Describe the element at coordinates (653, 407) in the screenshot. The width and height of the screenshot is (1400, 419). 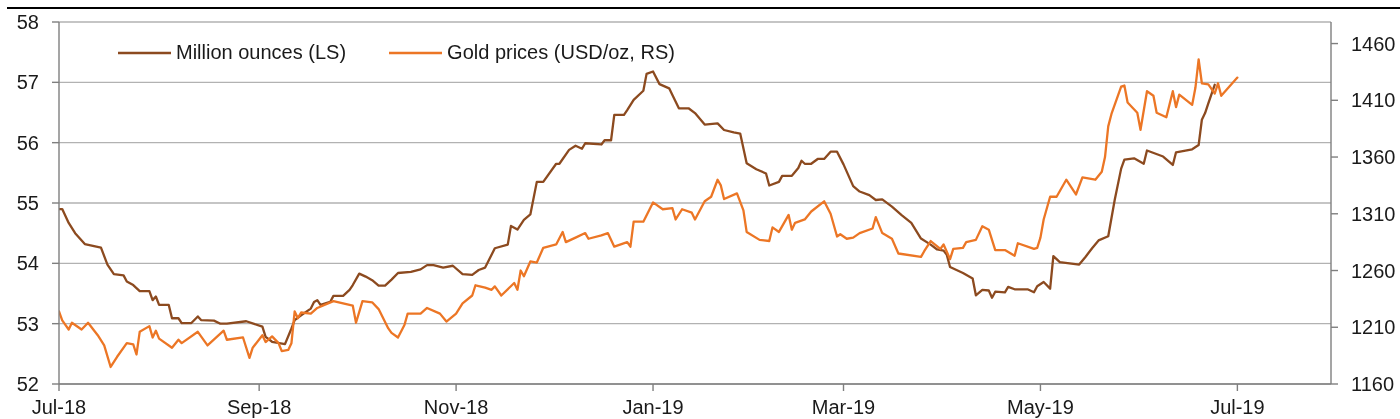
I see `x-tick-label: Jan-19` at that location.